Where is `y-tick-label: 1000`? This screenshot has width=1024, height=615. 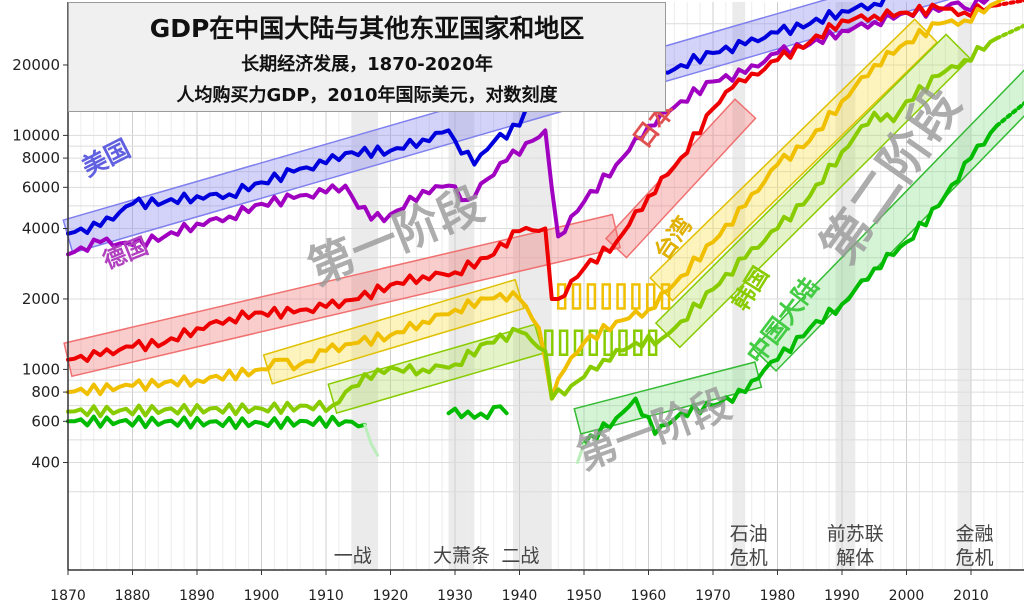 y-tick-label: 1000 is located at coordinates (41, 369).